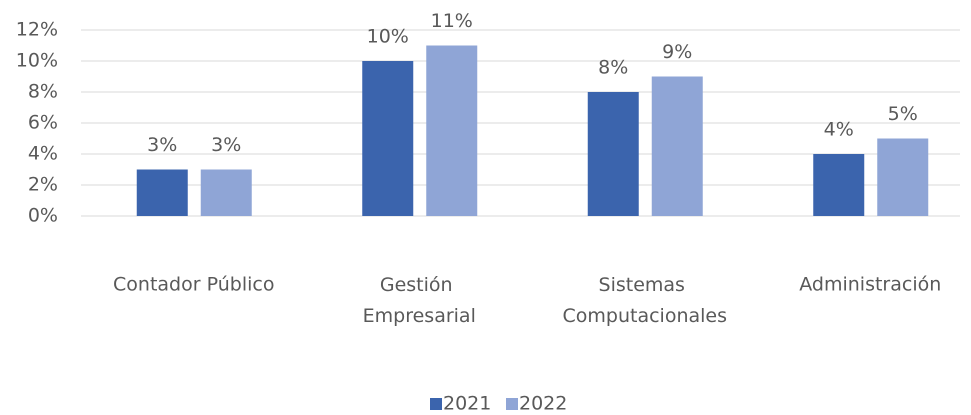  I want to click on x-tick-label: Sistemas Computacionales, so click(645, 300).